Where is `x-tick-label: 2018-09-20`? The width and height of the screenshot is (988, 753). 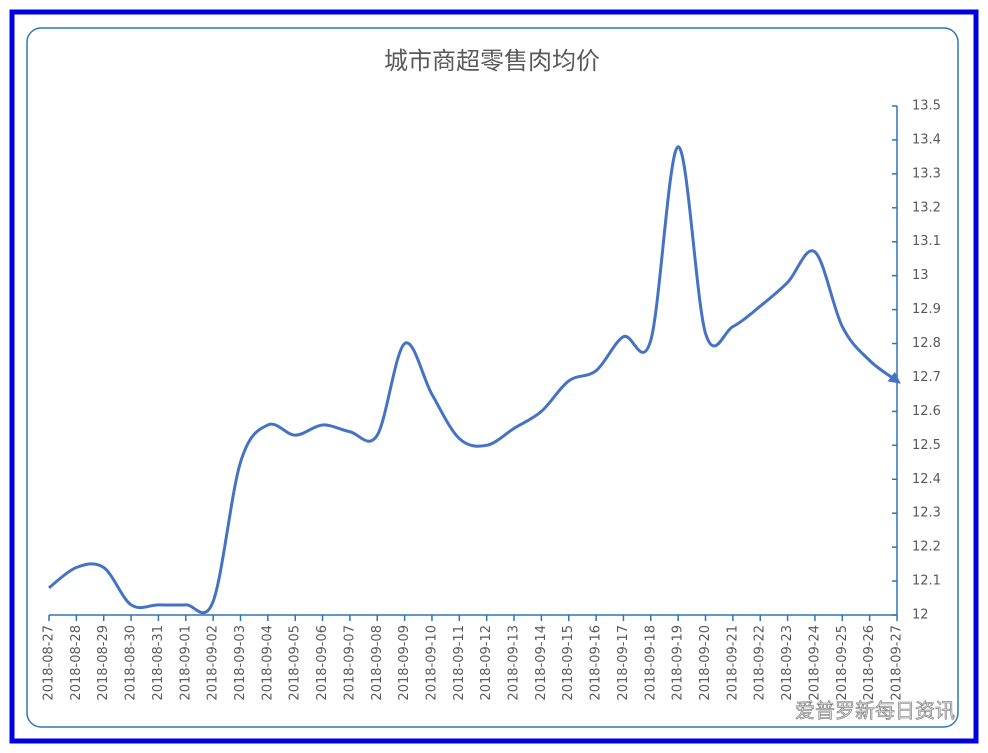 x-tick-label: 2018-09-20 is located at coordinates (705, 663).